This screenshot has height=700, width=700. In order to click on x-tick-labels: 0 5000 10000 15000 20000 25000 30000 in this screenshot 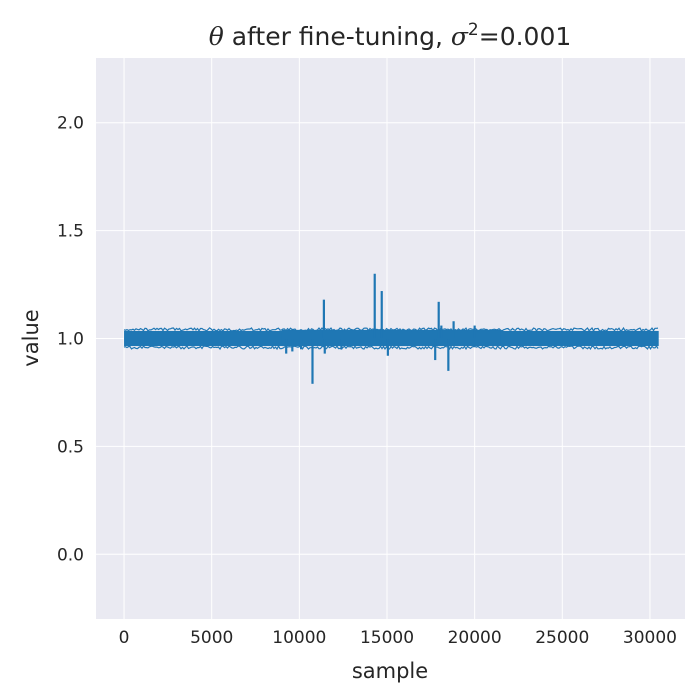, I will do `click(398, 638)`.